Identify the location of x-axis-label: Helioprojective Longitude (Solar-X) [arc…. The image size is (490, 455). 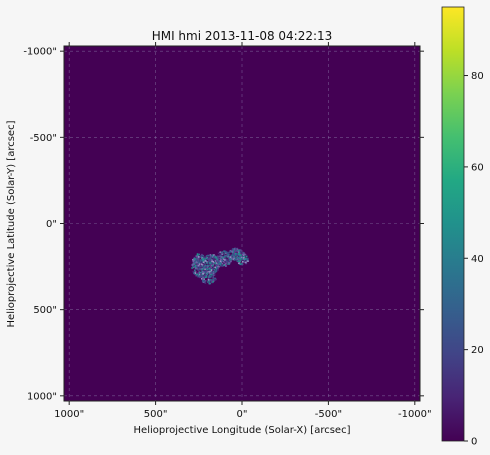
(242, 430).